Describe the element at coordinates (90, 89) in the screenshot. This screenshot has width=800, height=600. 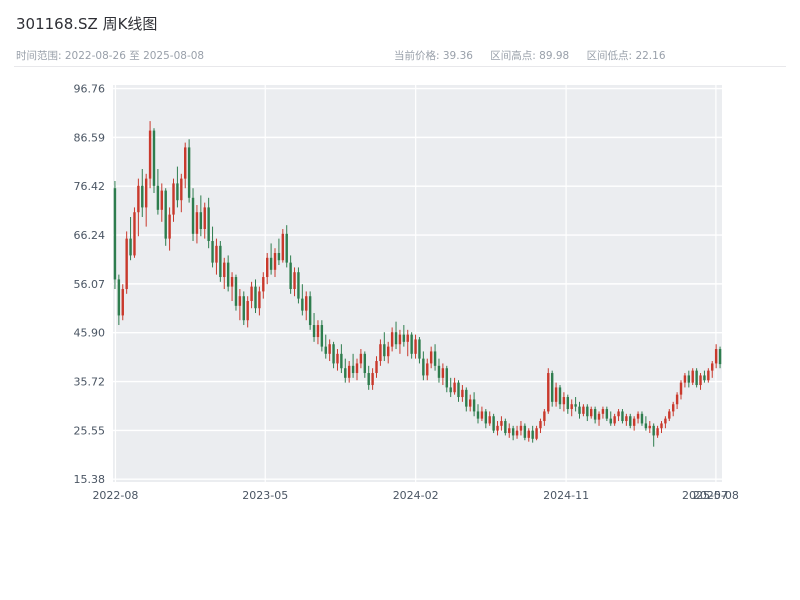
I see `svg-text: 96.76` at that location.